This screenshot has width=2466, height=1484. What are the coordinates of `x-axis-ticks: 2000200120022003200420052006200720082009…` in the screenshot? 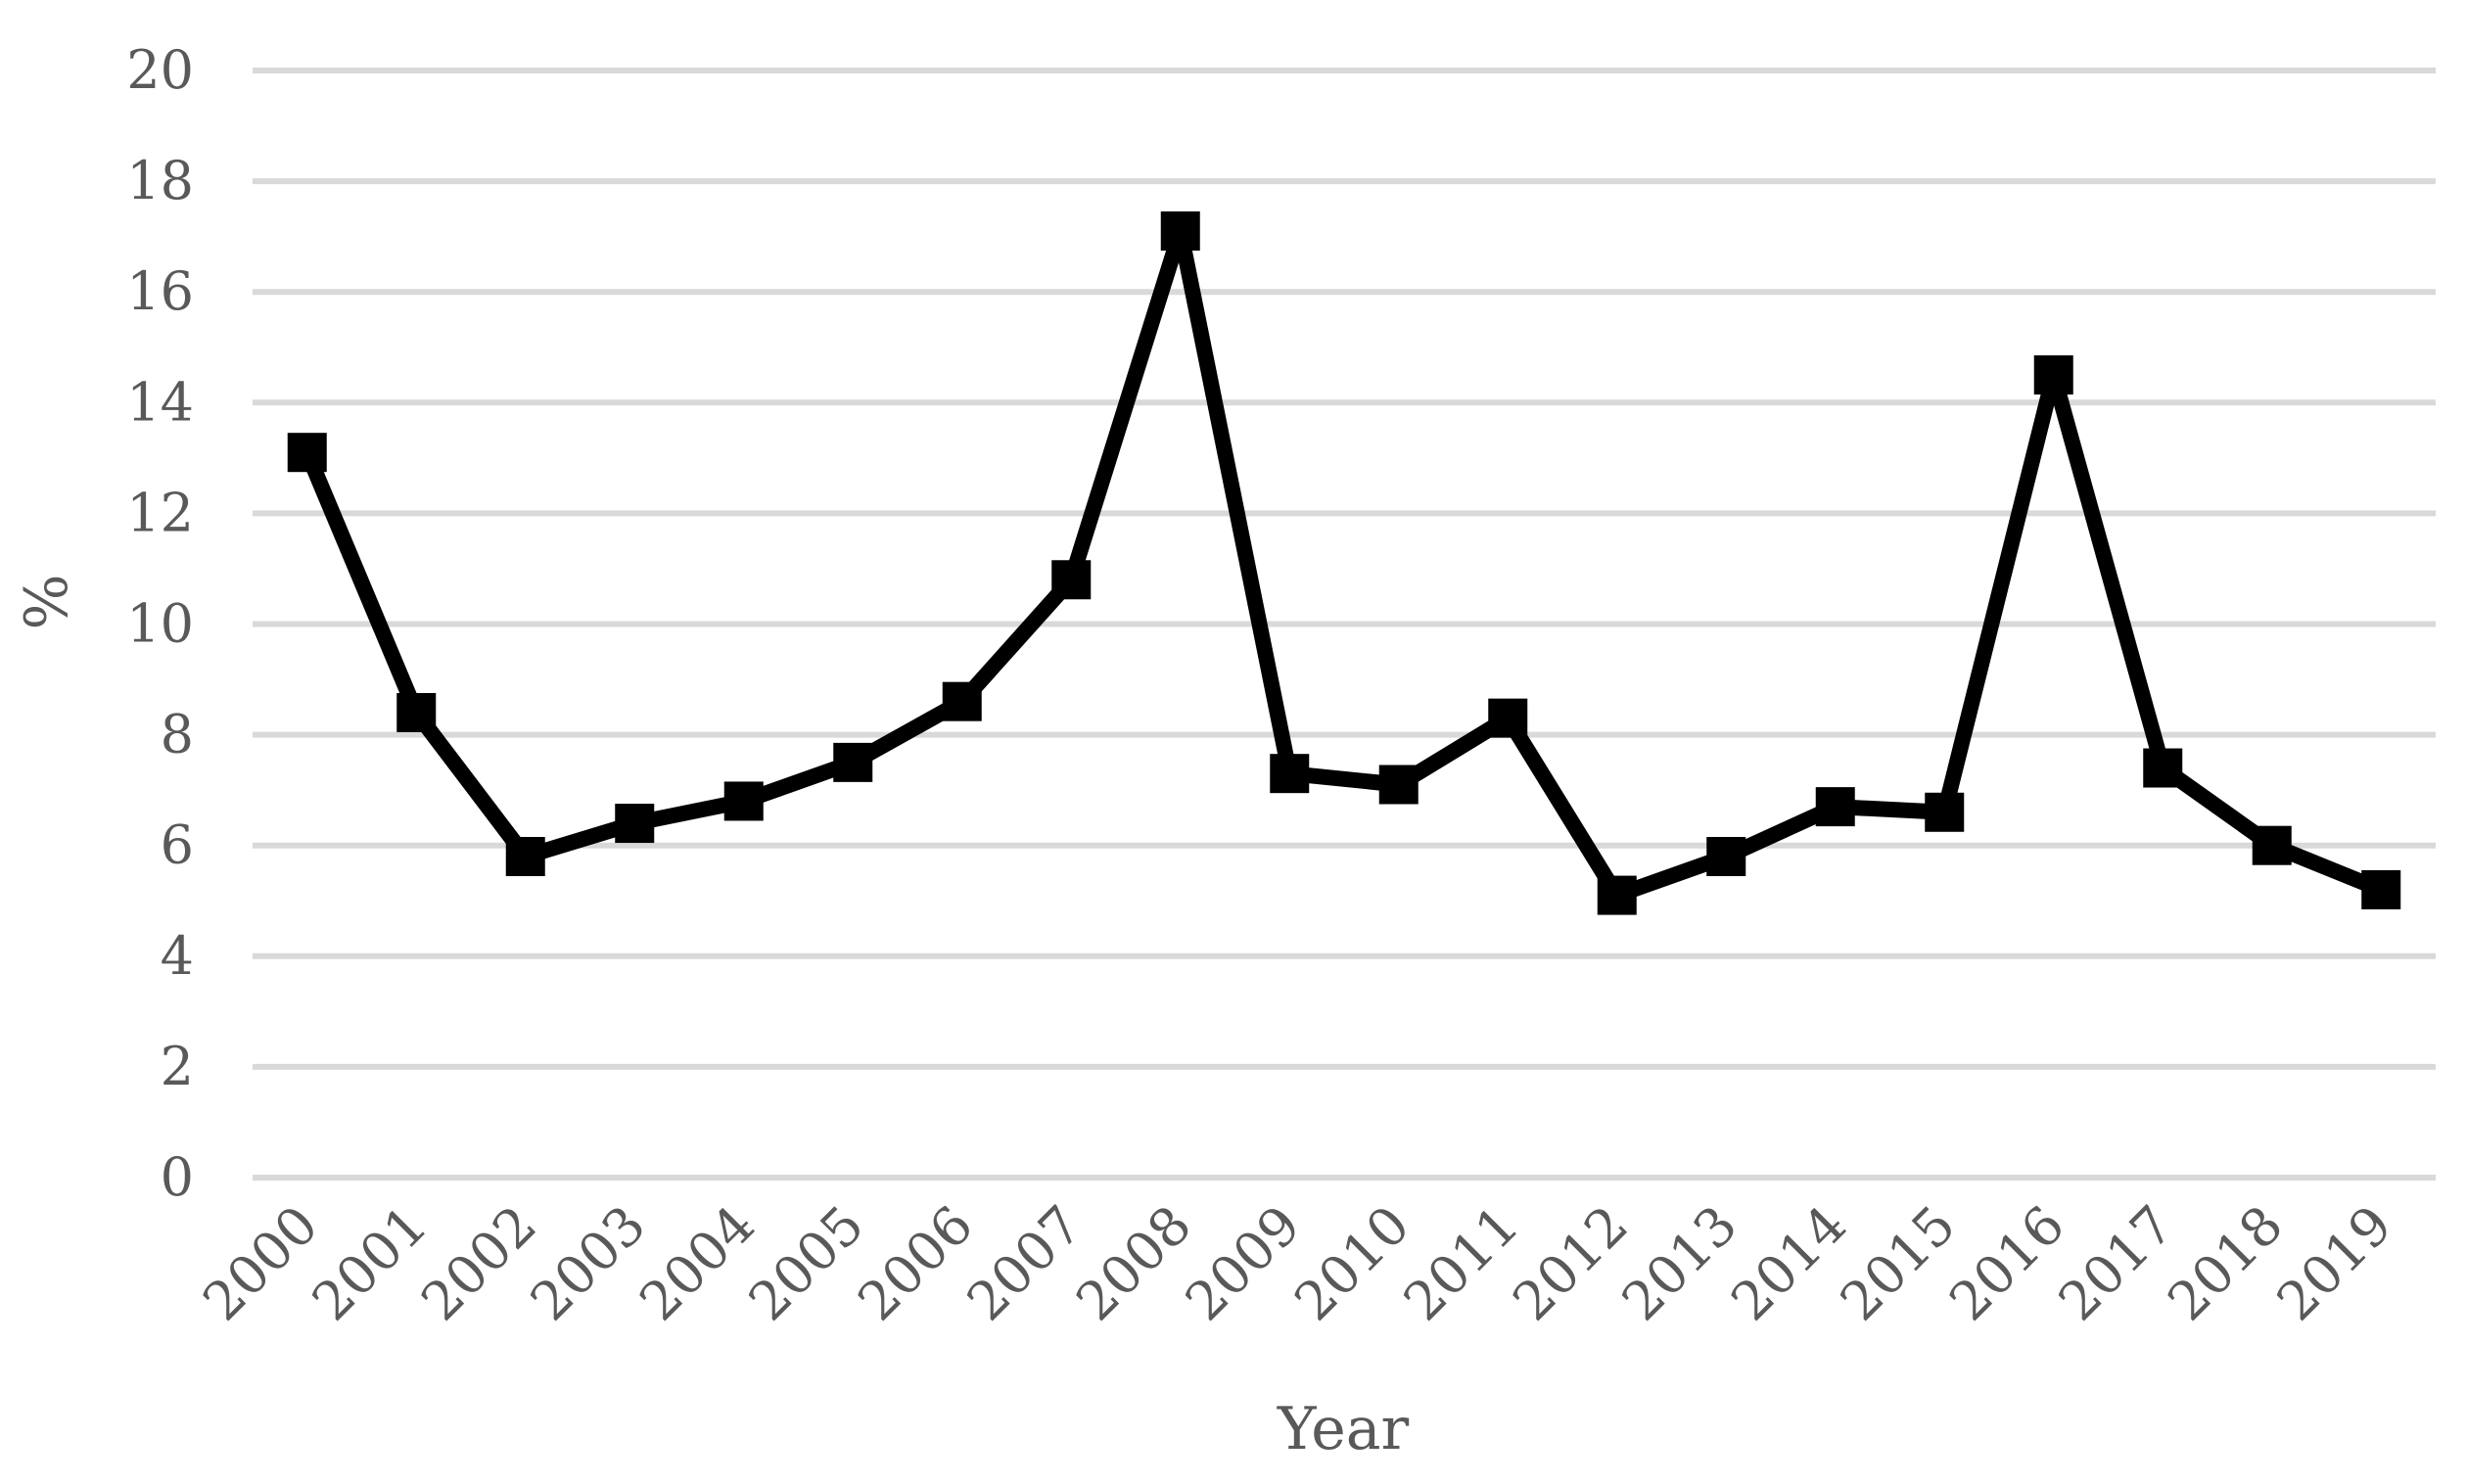 It's located at (1297, 1263).